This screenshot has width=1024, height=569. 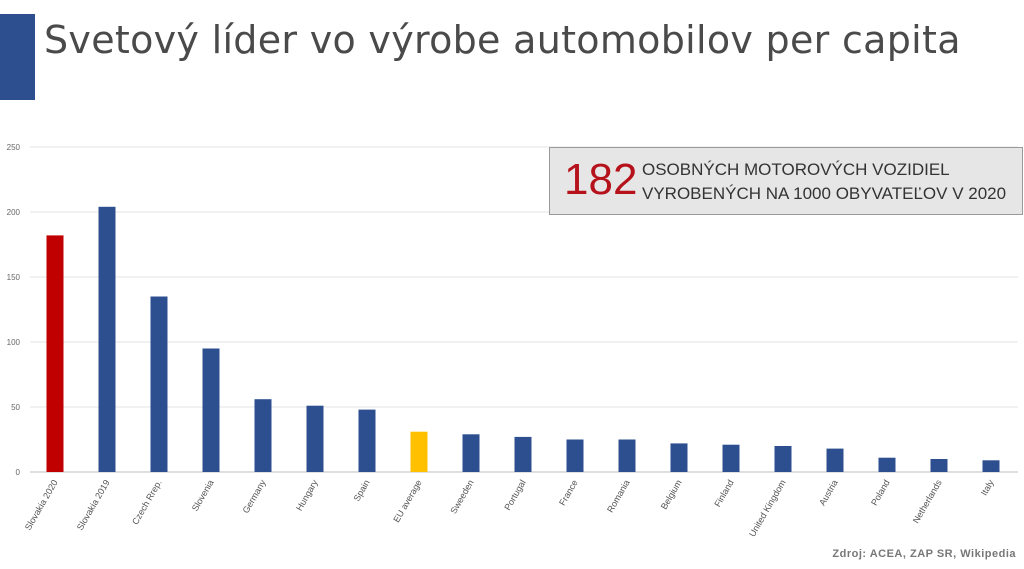 What do you see at coordinates (15, 407) in the screenshot?
I see `y-tick-label: 50` at bounding box center [15, 407].